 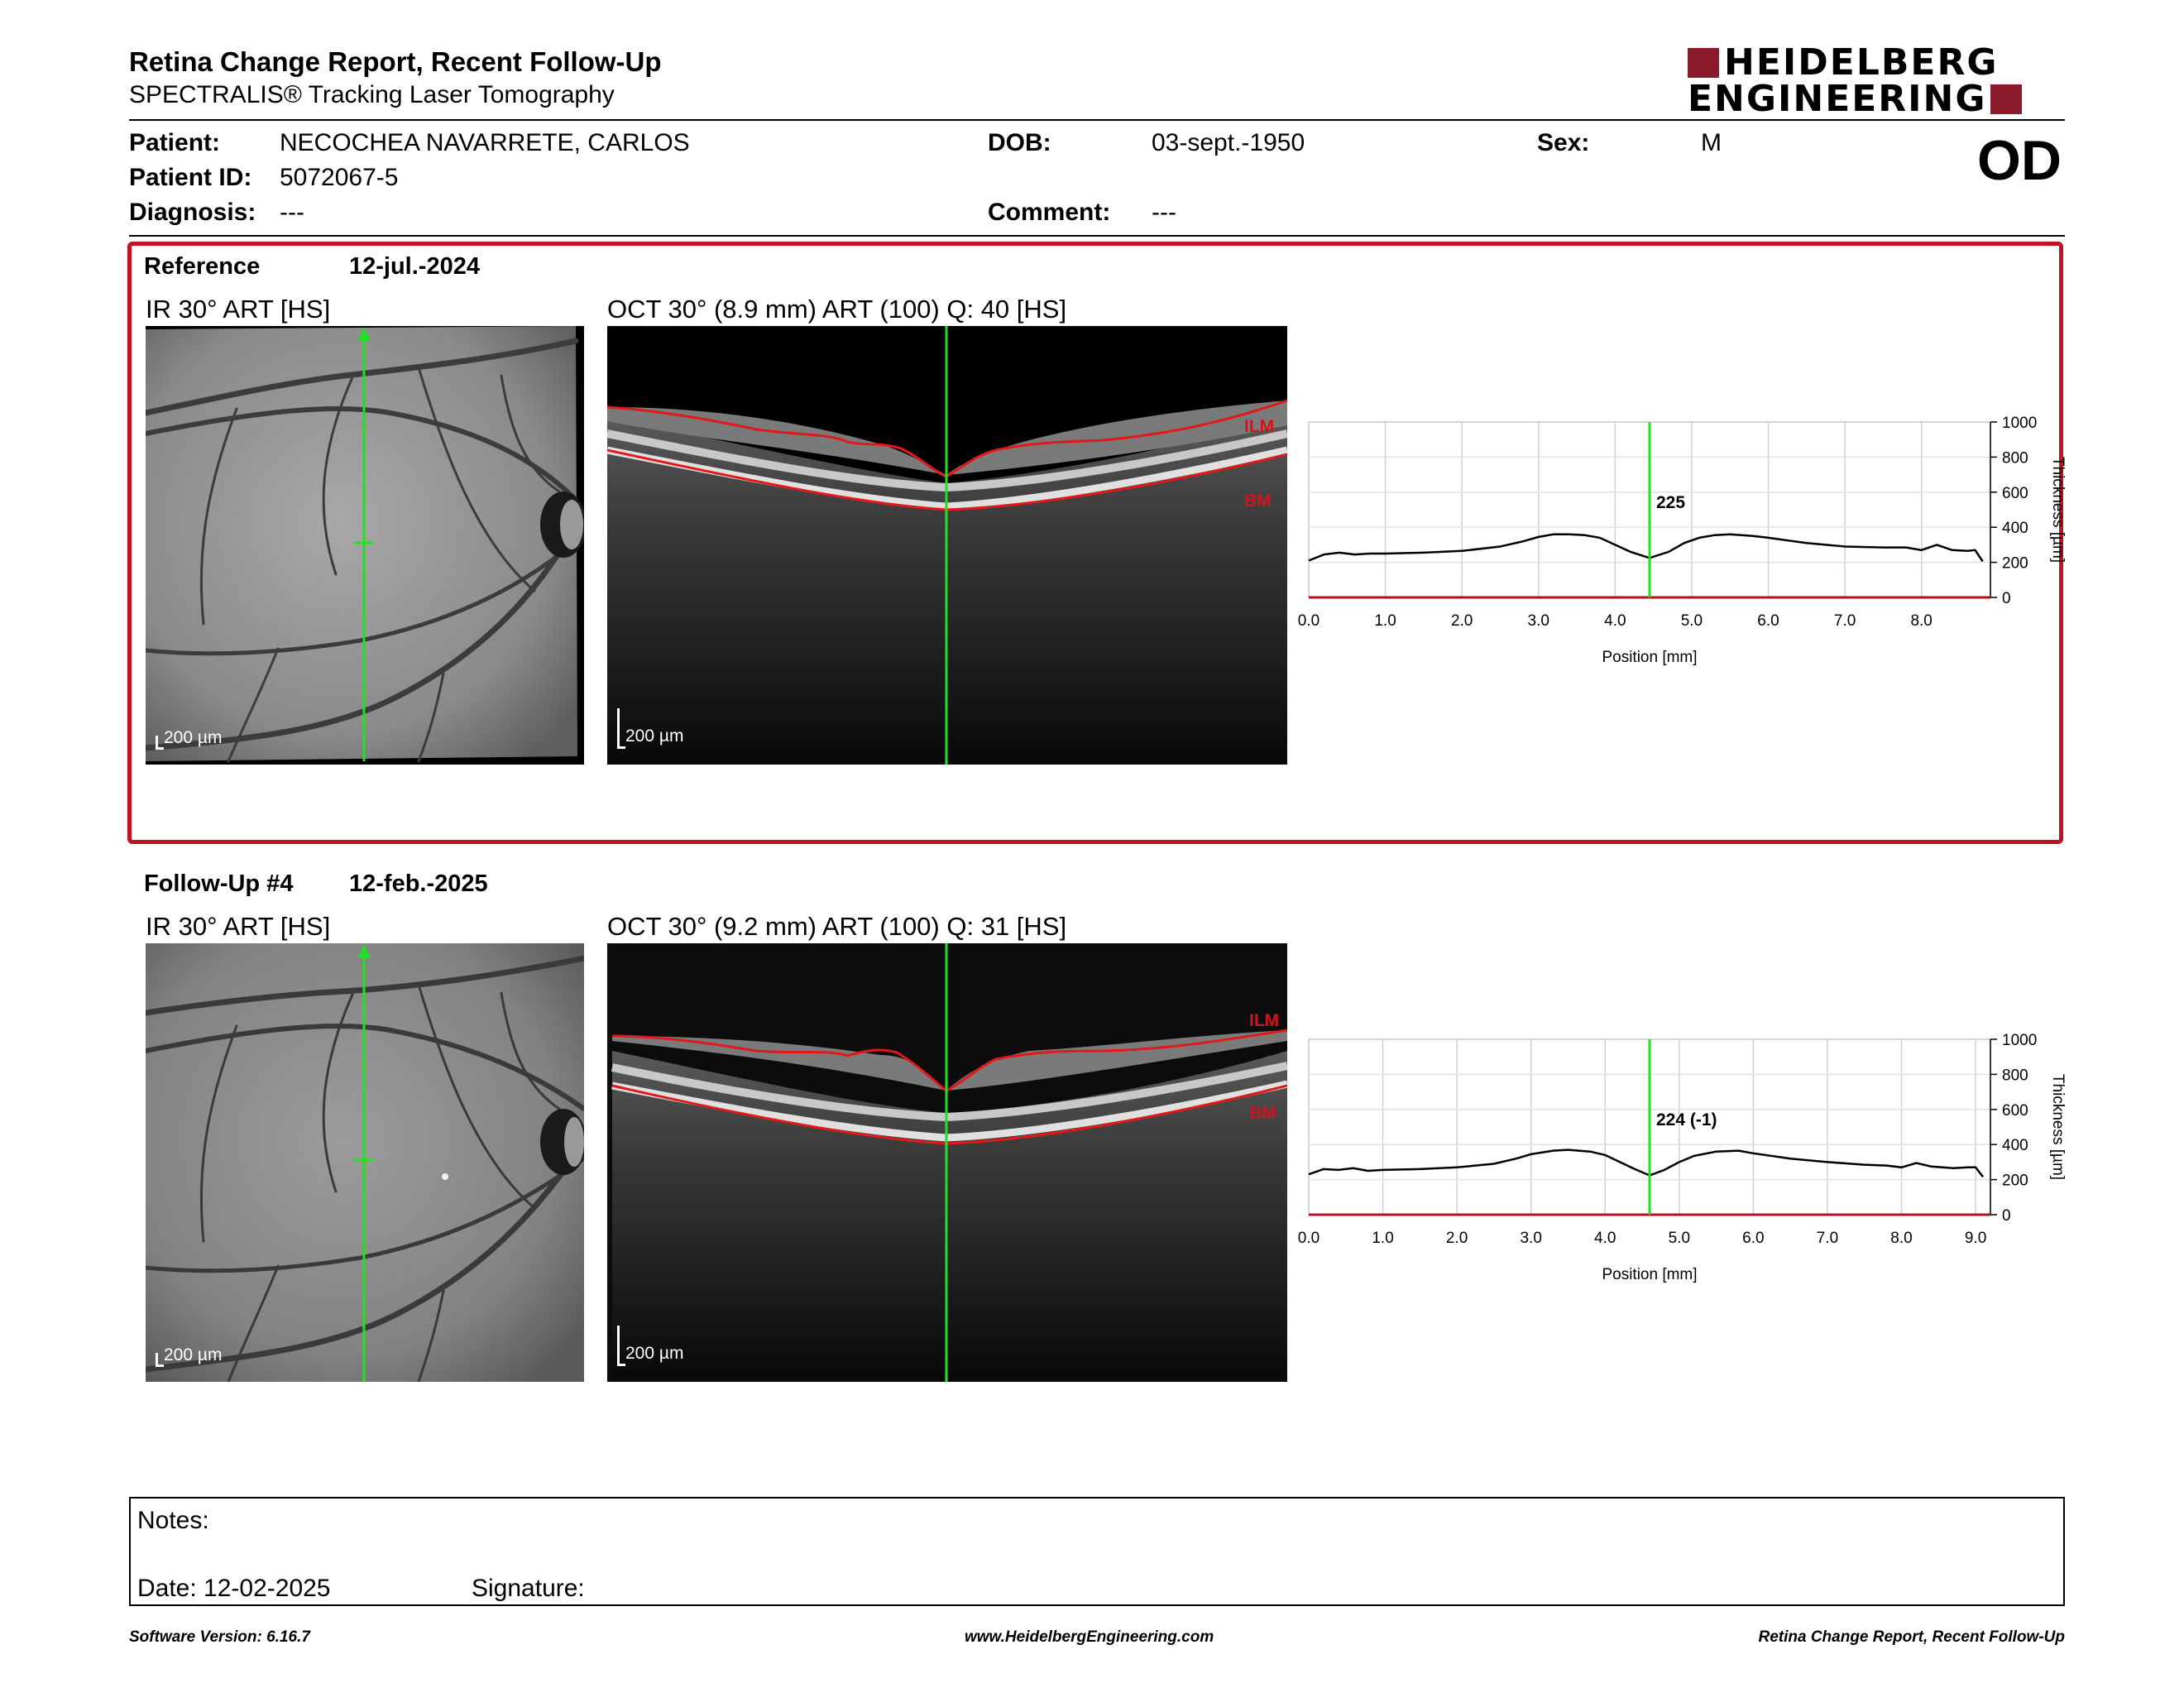 What do you see at coordinates (947, 1162) in the screenshot?
I see `followup-oct-image: ILM BM 200 µm` at bounding box center [947, 1162].